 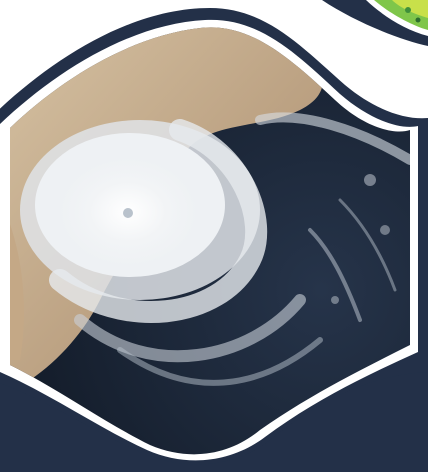 What do you see at coordinates (375, 23) in the screenshot?
I see `vegetation-map-thumbnail` at bounding box center [375, 23].